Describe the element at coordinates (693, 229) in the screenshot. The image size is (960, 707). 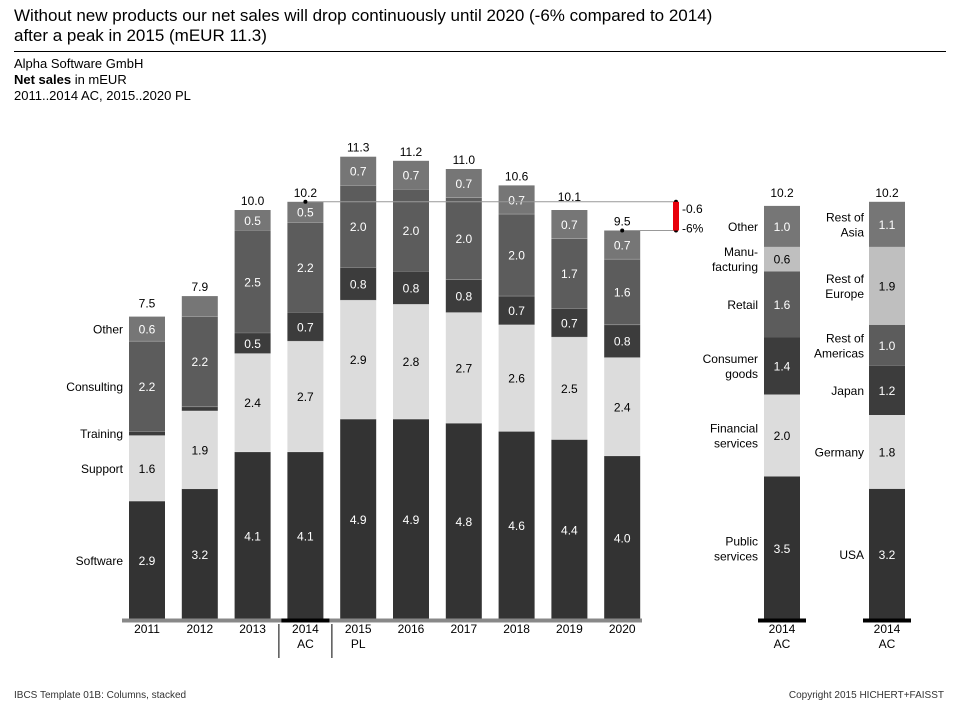
I see `delta-pct-label: -6%` at that location.